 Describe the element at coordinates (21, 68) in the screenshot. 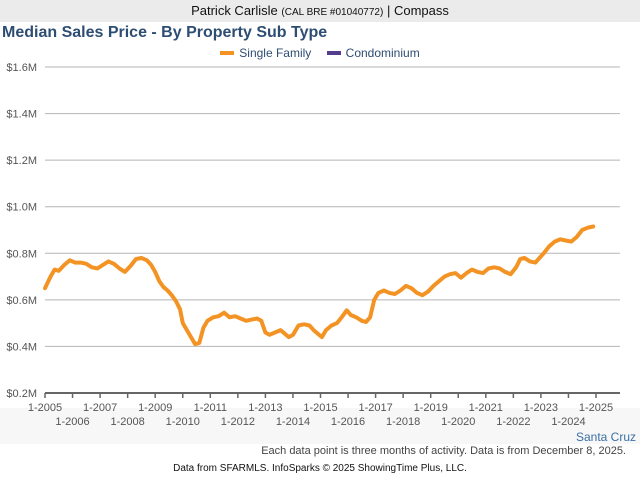

I see `y-tick-label: $1.6M` at that location.